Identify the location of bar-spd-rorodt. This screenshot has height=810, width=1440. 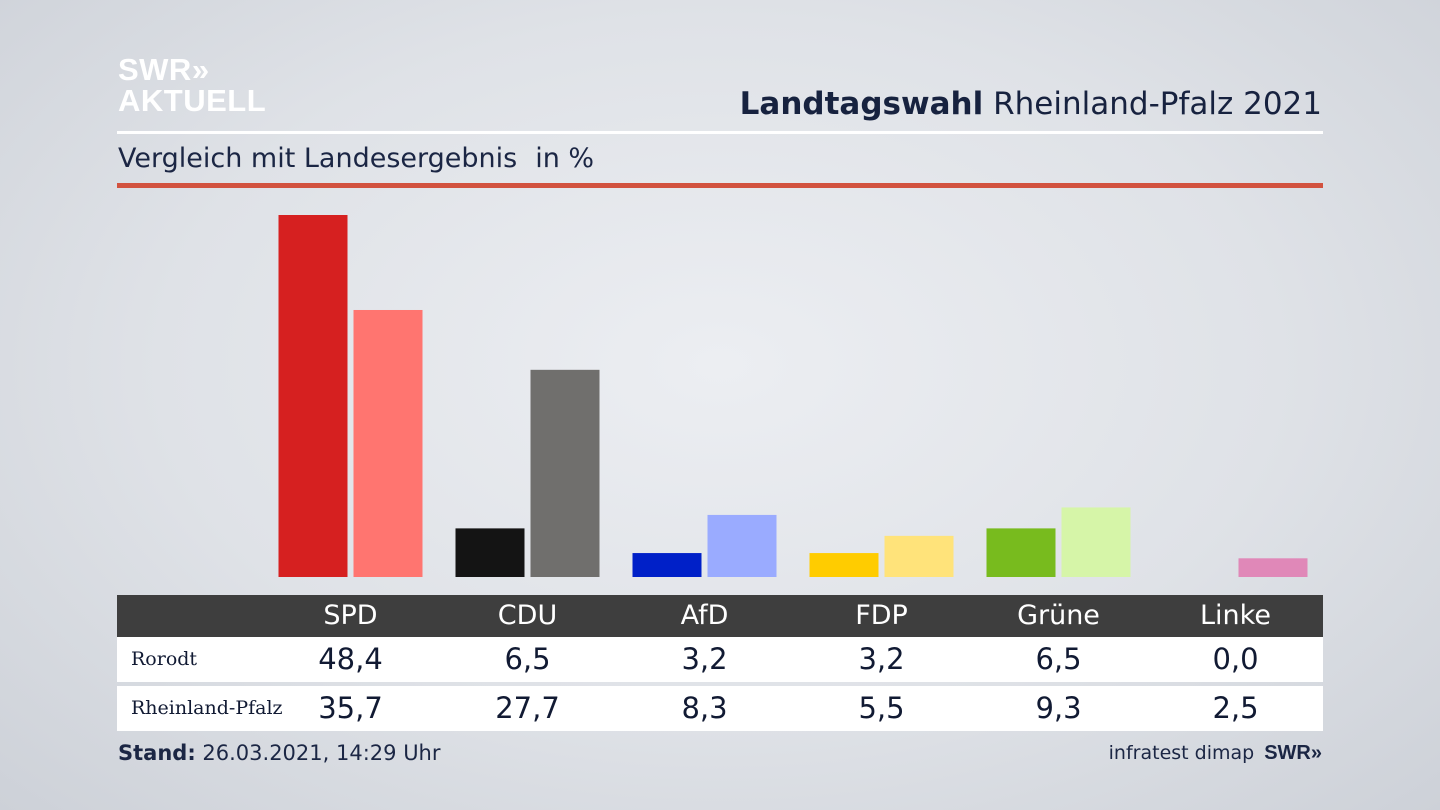
(313, 396).